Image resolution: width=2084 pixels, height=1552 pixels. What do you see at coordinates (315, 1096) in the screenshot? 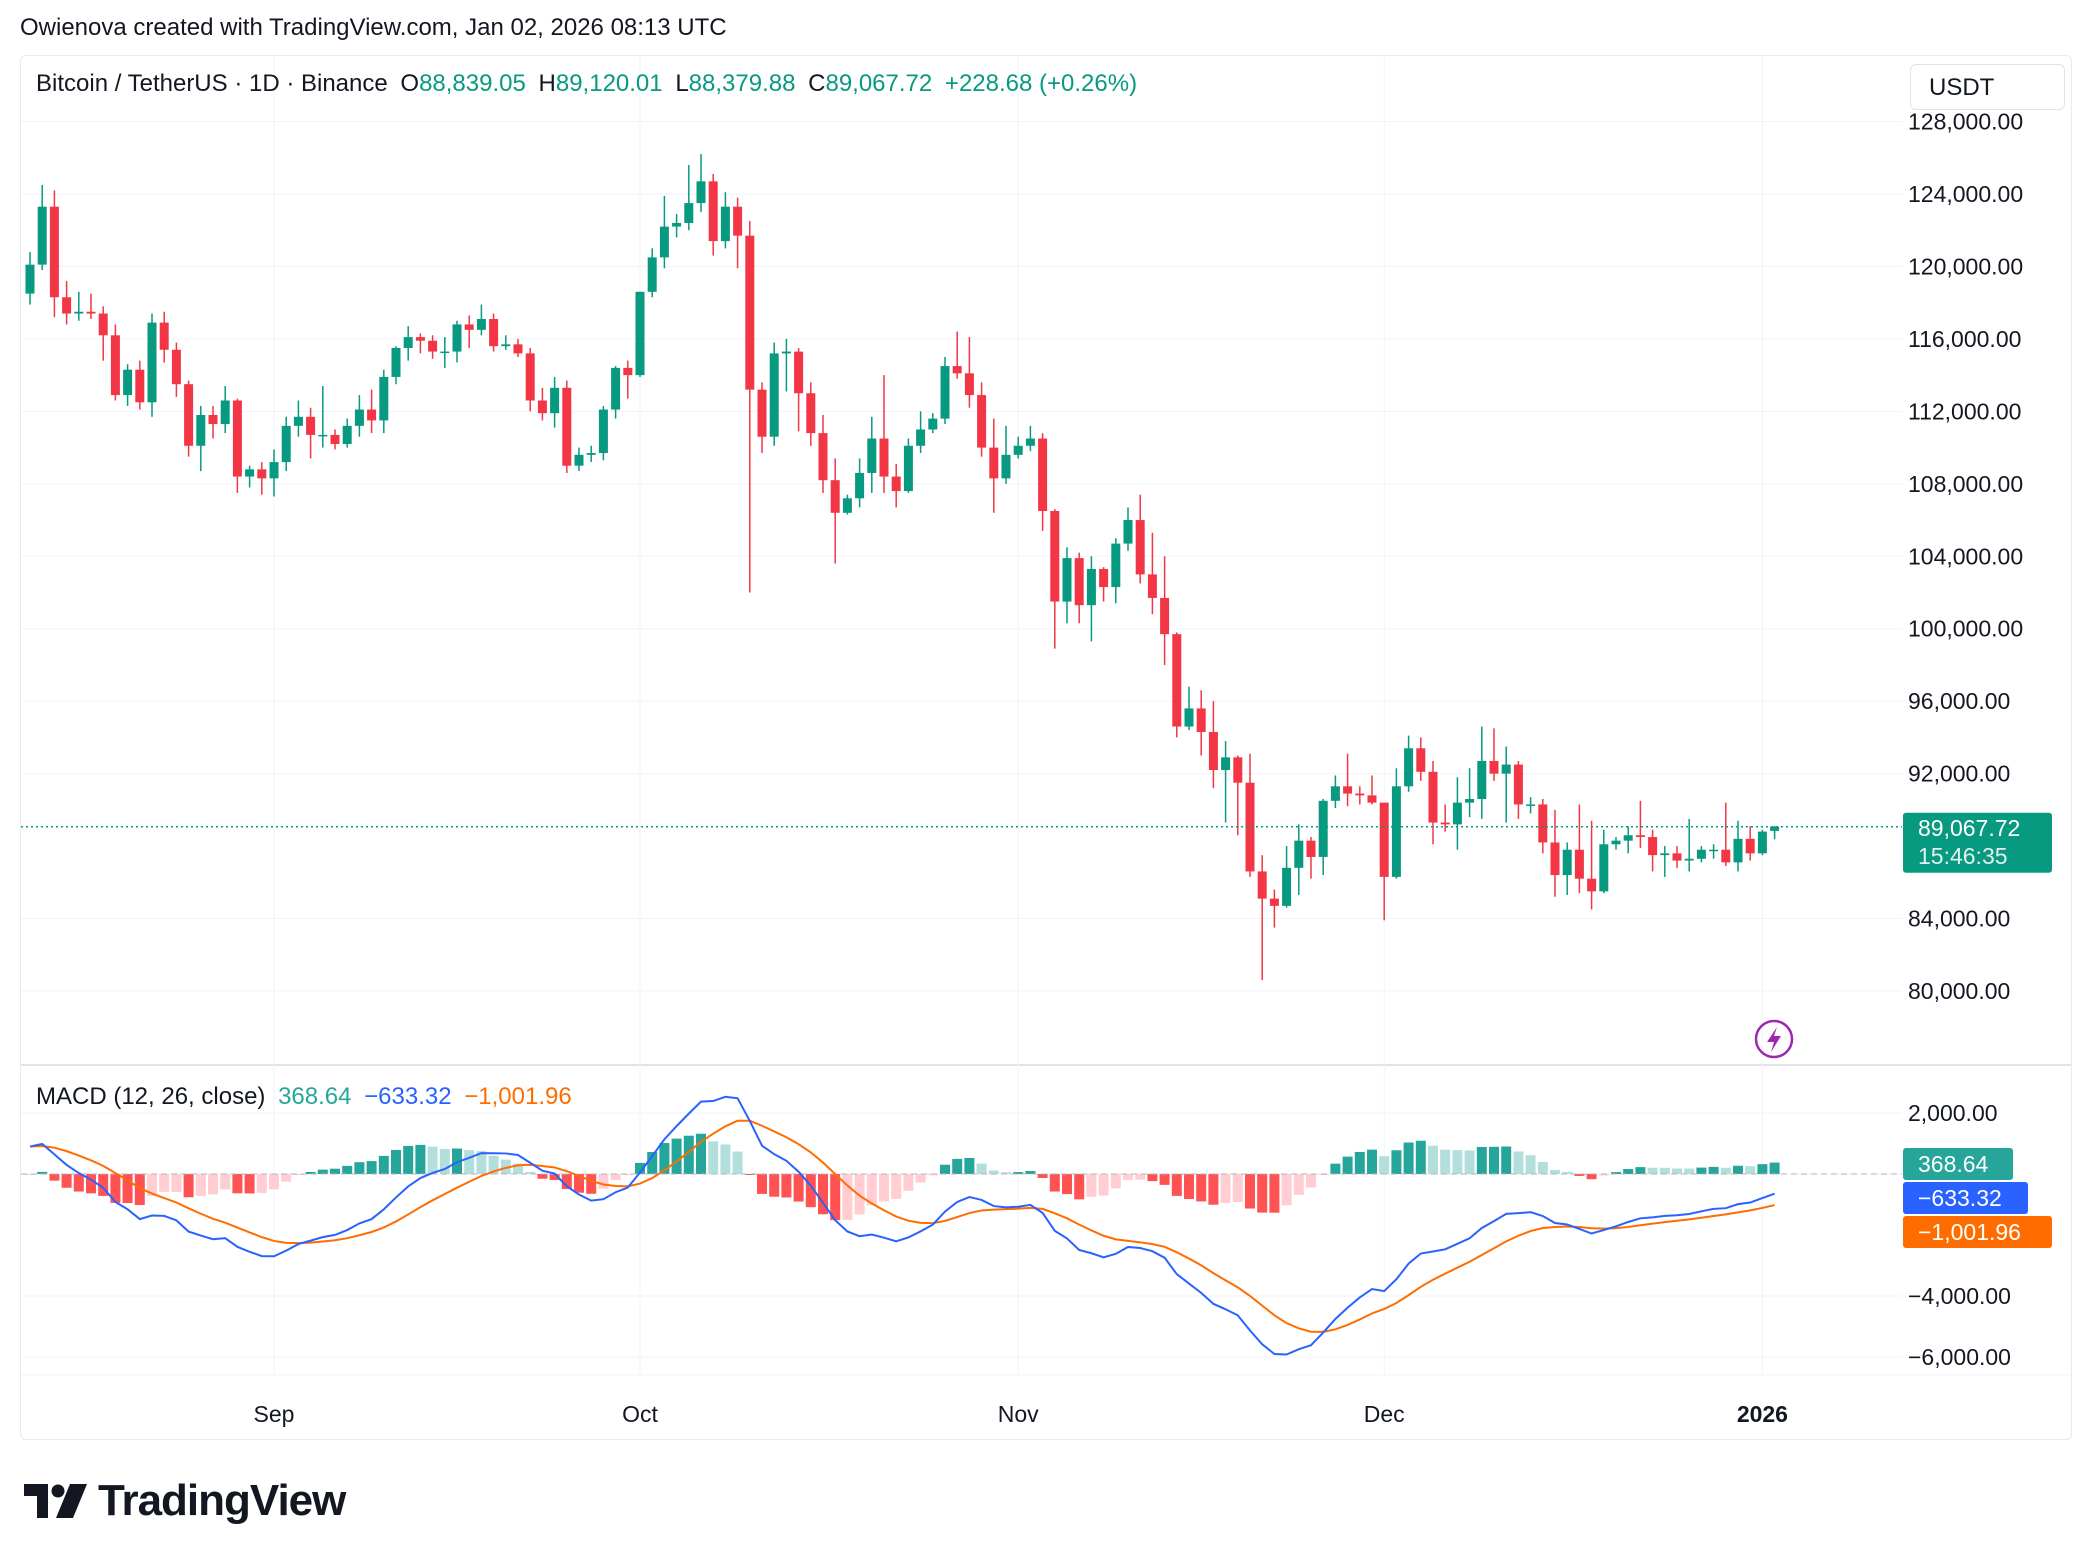
I see `macd-hist-value: 368.64` at bounding box center [315, 1096].